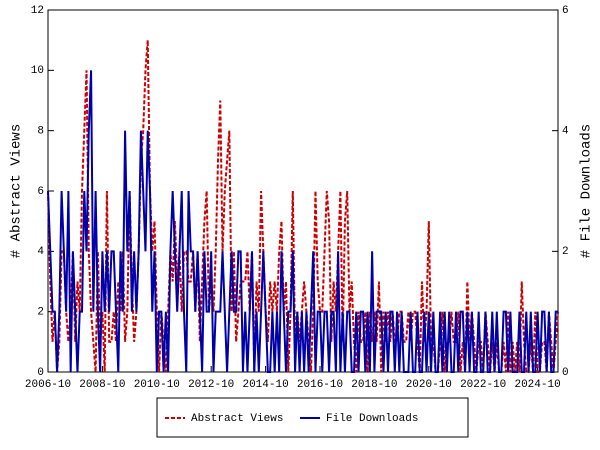  Describe the element at coordinates (429, 385) in the screenshot. I see `x-tick-label: 2020-10` at that location.